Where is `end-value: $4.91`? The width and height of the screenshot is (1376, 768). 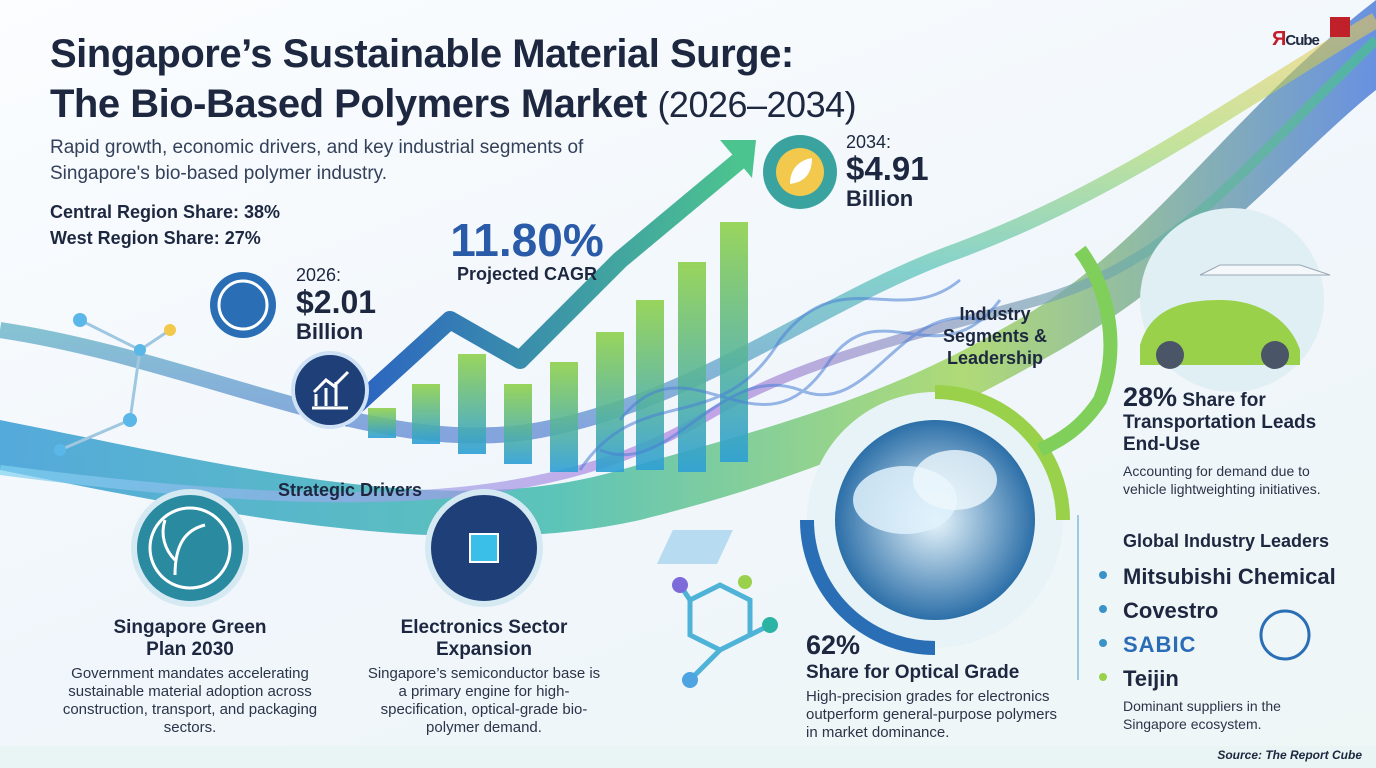 end-value: $4.91 is located at coordinates (887, 168).